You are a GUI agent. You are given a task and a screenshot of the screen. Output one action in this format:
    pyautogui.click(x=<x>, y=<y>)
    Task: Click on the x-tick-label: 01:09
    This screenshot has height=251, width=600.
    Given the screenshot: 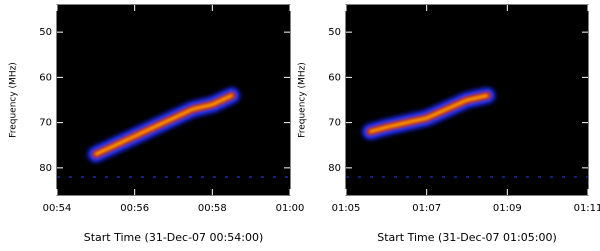 What is the action you would take?
    pyautogui.click(x=507, y=208)
    